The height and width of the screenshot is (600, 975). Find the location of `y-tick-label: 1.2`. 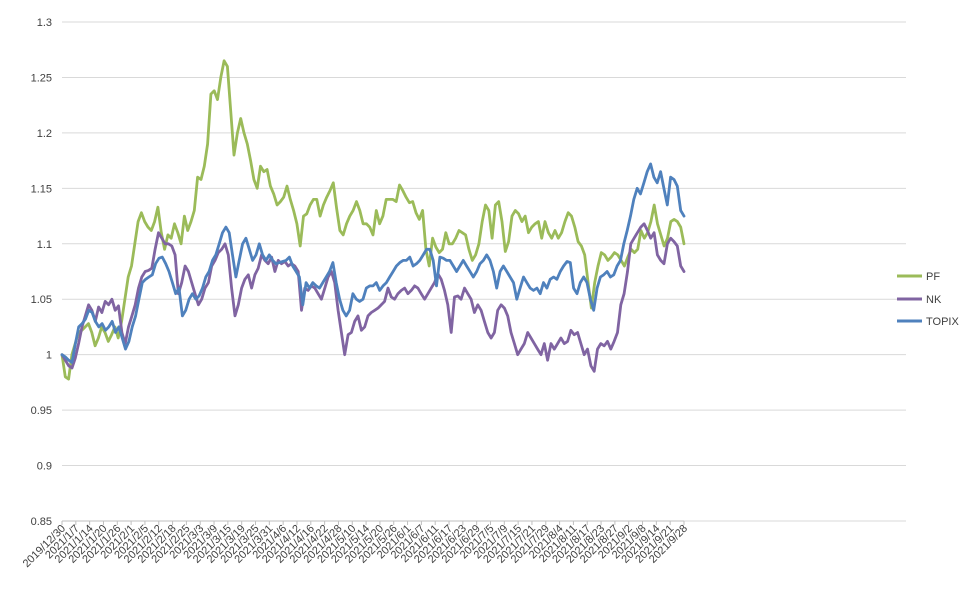

y-tick-label: 1.2 is located at coordinates (44, 134).